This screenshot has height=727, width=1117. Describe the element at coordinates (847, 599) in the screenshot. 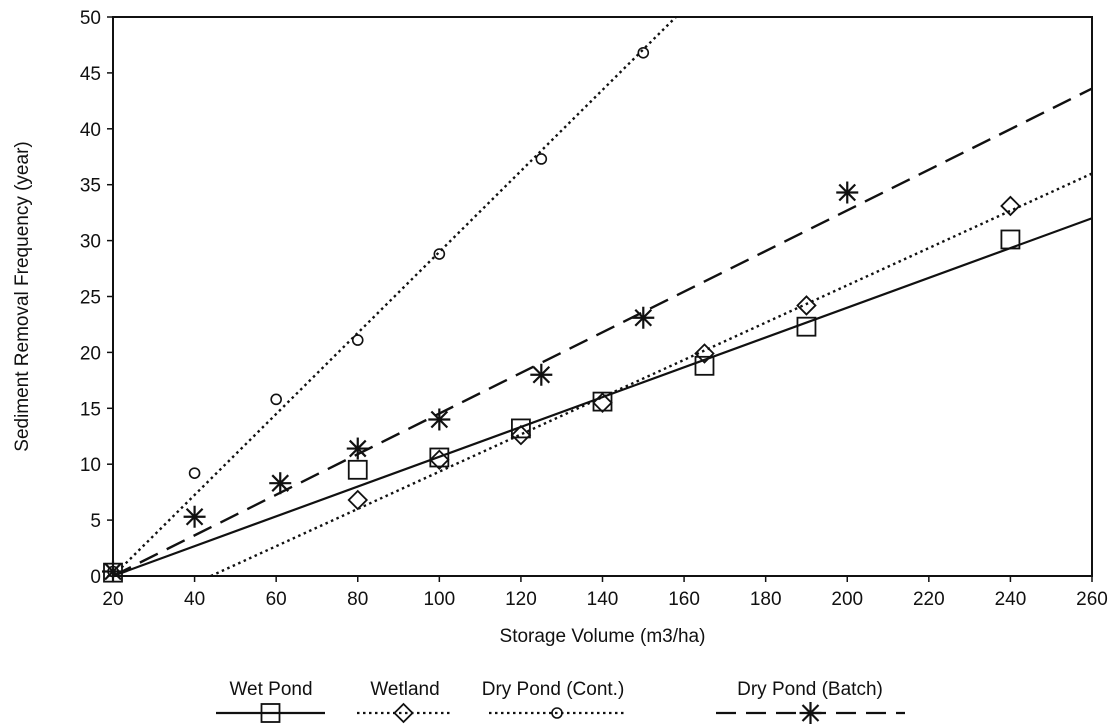

I see `x-tick-label: 200` at that location.